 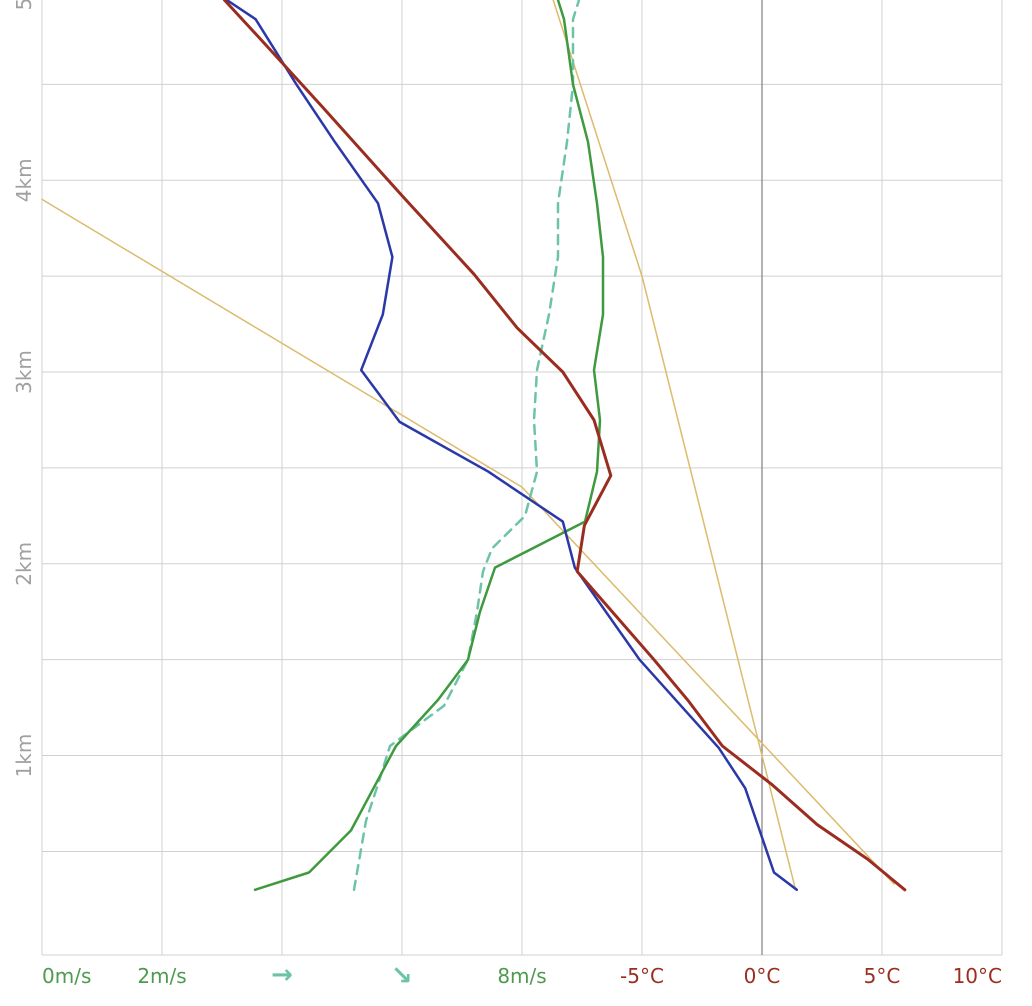 What do you see at coordinates (24, 372) in the screenshot?
I see `y-tick-label: 3km` at bounding box center [24, 372].